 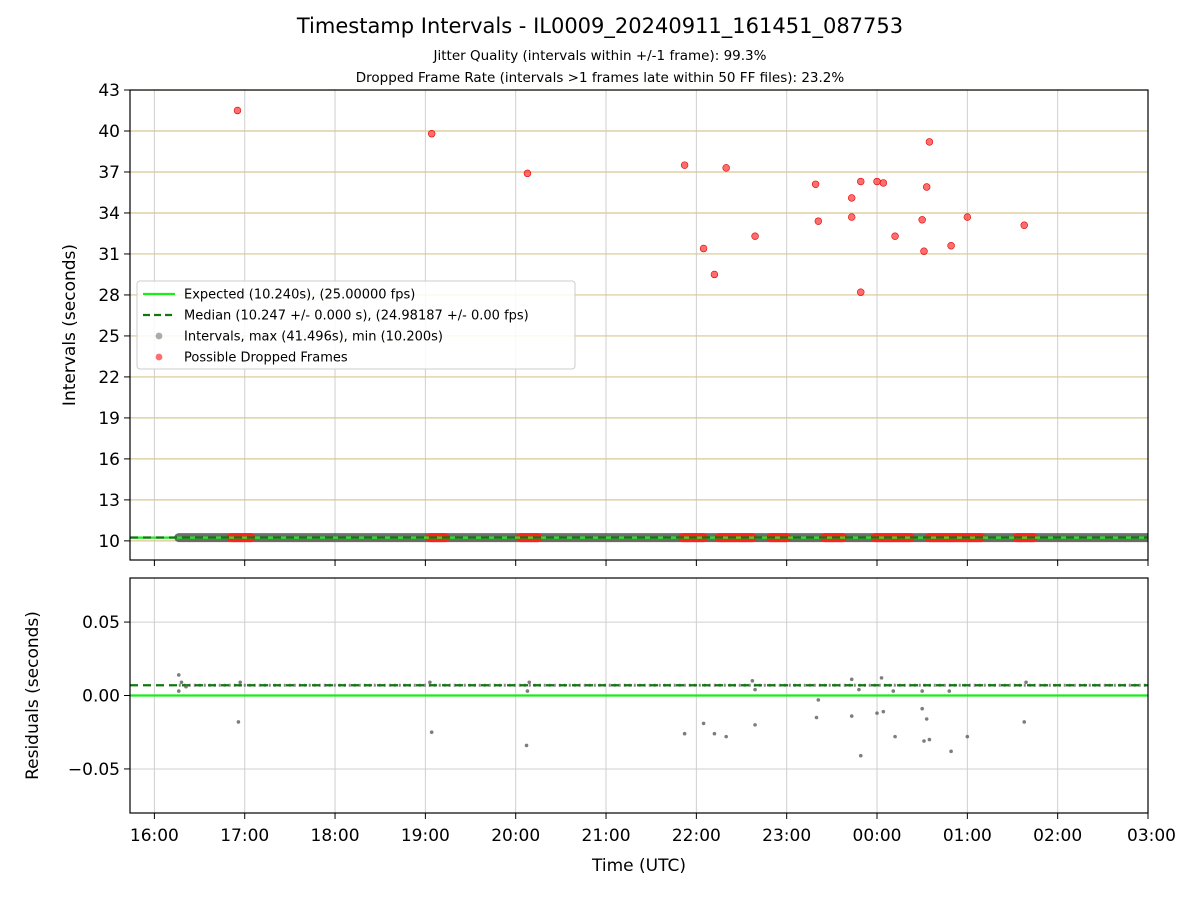 What do you see at coordinates (109, 501) in the screenshot?
I see `top-y-tick-label: 13` at bounding box center [109, 501].